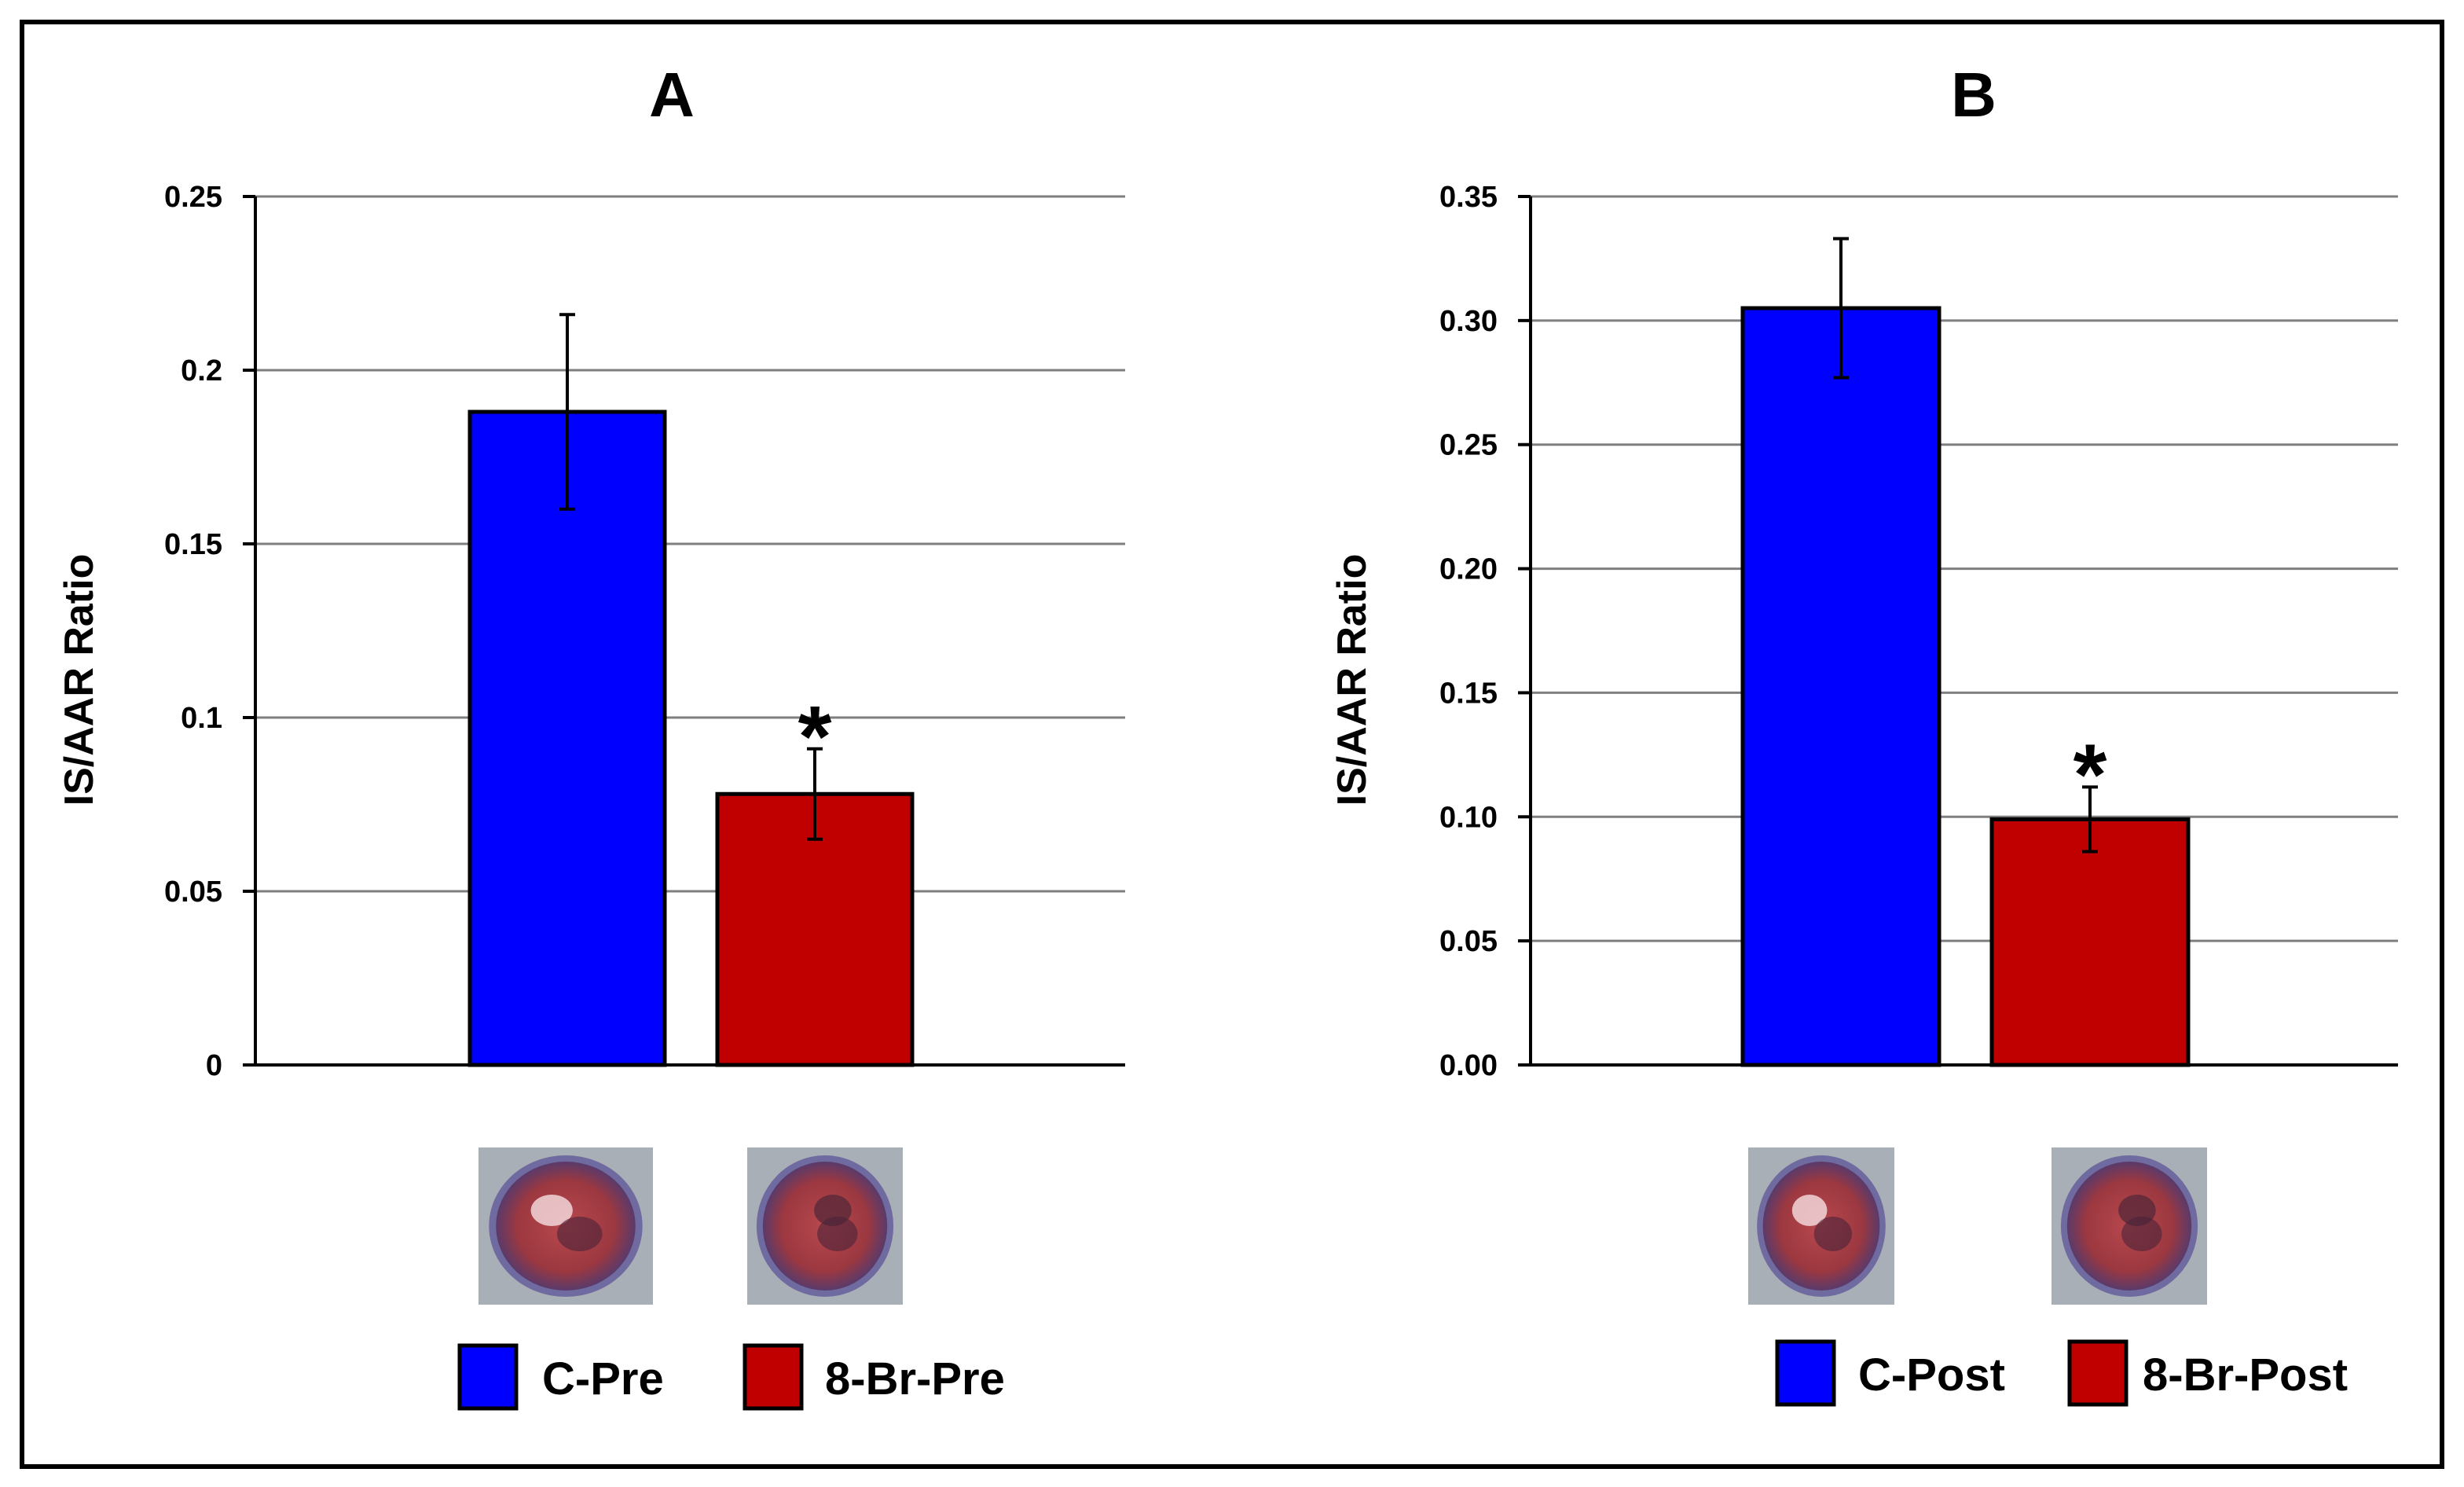 Image resolution: width=2464 pixels, height=1487 pixels. Describe the element at coordinates (1965, 652) in the screenshot. I see `panel-b-bars: *` at that location.